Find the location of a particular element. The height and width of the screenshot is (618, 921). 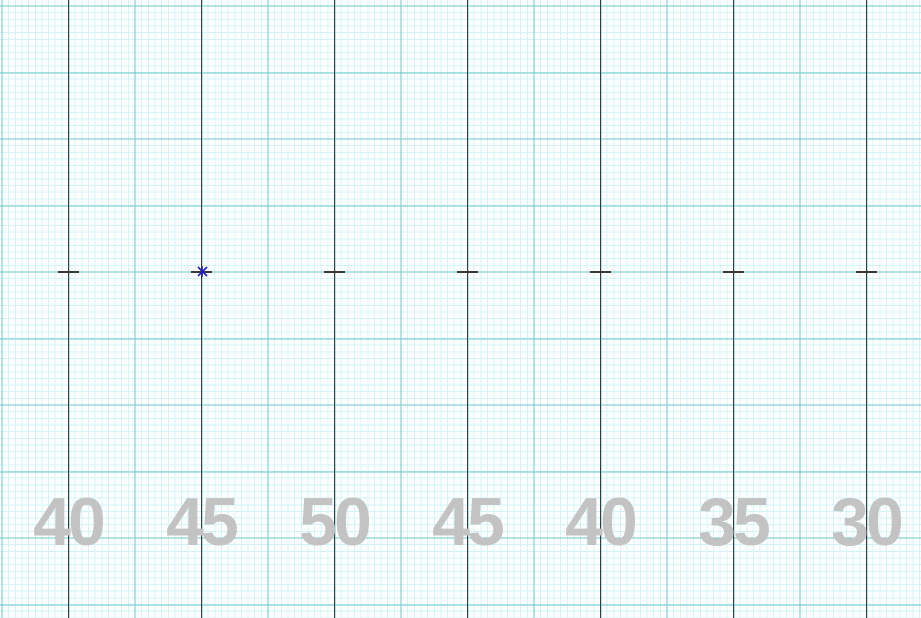

yard-label-1: 40 is located at coordinates (69, 522).